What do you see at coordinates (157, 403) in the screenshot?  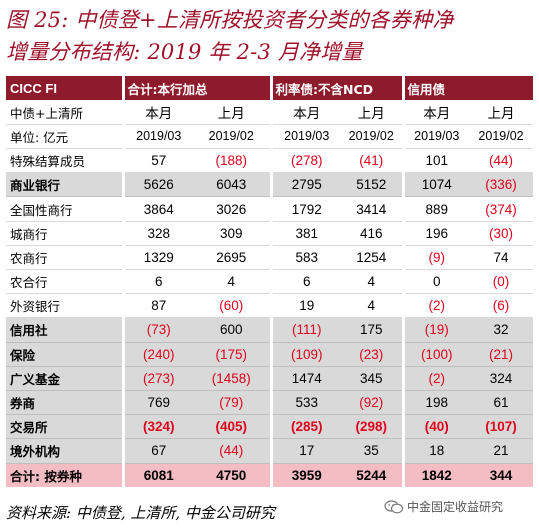 I see `table-cell: 769` at bounding box center [157, 403].